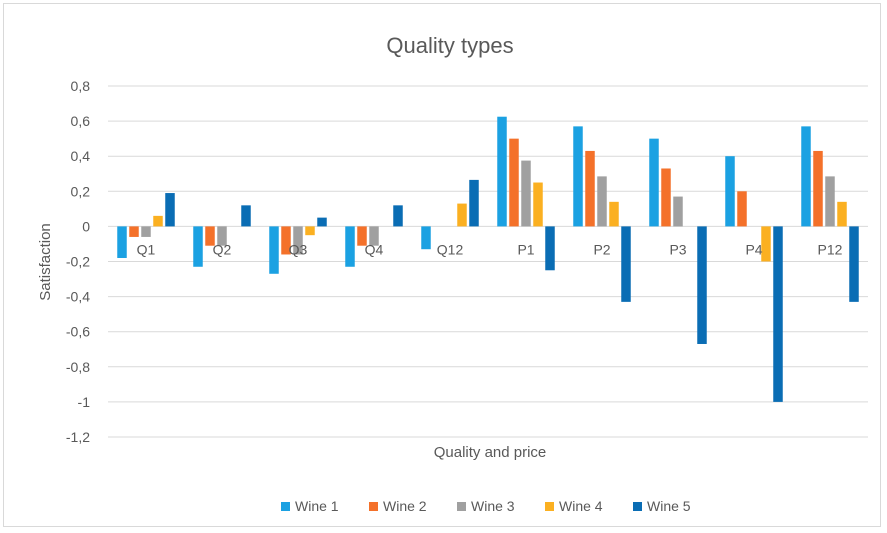  What do you see at coordinates (842, 214) in the screenshot?
I see `bar-wine-4-p12` at bounding box center [842, 214].